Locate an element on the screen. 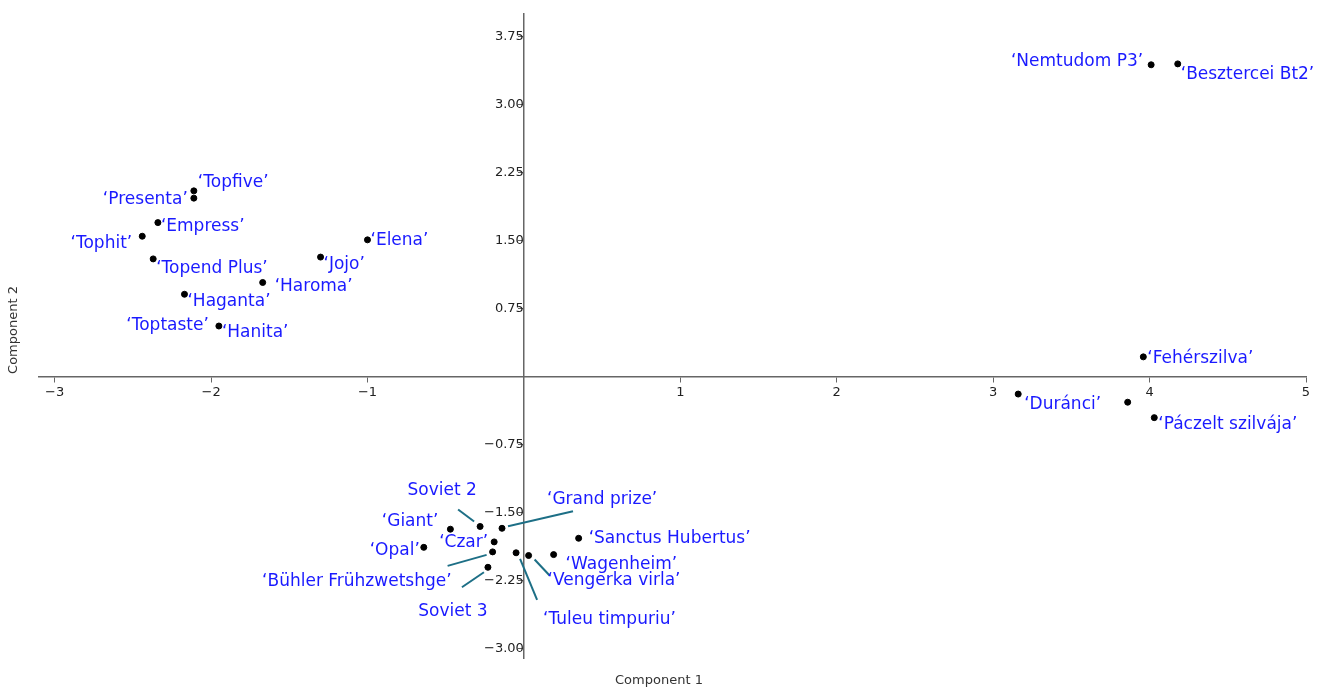  x-tick-label: 2 is located at coordinates (836, 391).